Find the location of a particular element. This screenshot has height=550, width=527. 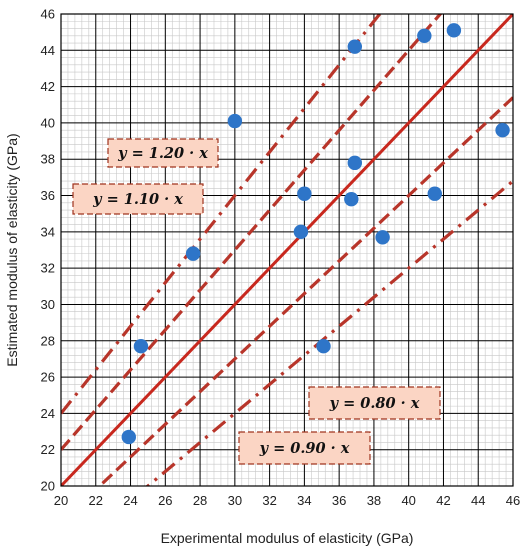

x-tick-label: 28 is located at coordinates (200, 500).